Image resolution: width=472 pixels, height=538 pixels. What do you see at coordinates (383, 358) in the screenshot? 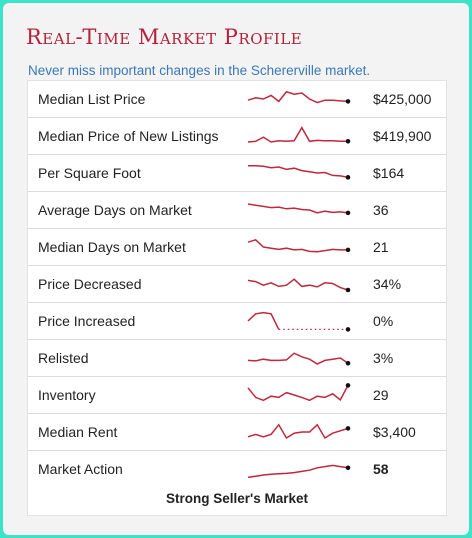
I see `row-value: 3%` at bounding box center [383, 358].